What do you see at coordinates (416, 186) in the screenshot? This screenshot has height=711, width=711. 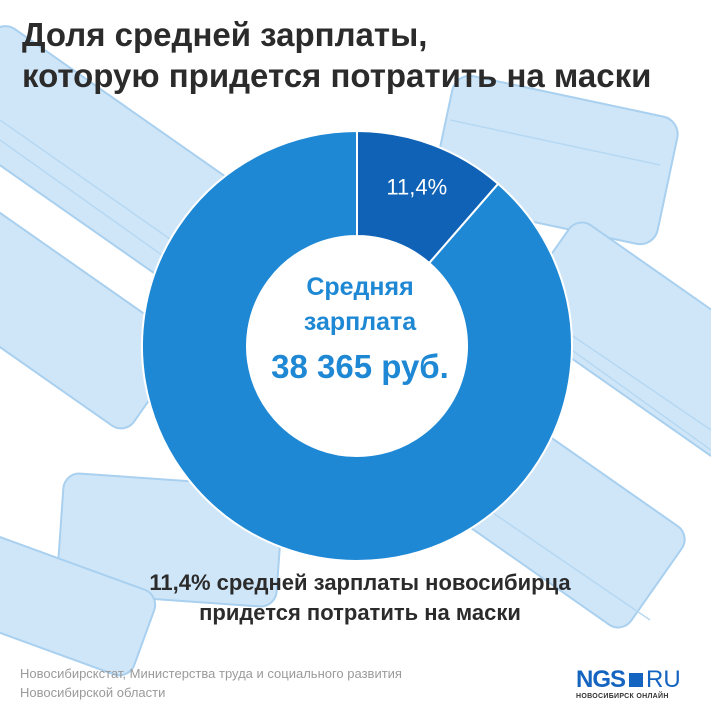 I see `donut-slice-label-1: 11,4%` at bounding box center [416, 186].